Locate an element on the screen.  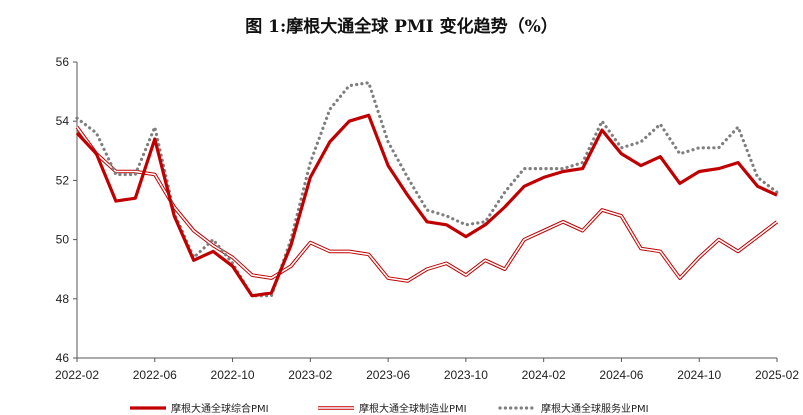
legend-label: 摩根大通全球服务业PMI is located at coordinates (595, 408).